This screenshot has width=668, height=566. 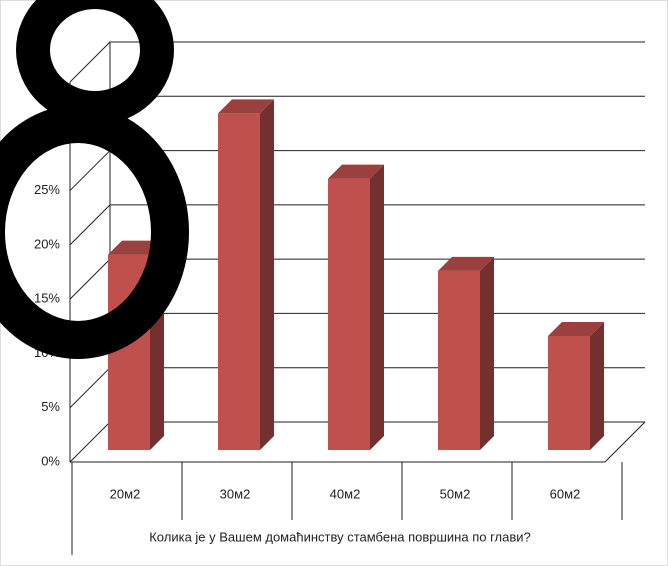 I want to click on x-tick-label: 60м2, so click(x=565, y=493).